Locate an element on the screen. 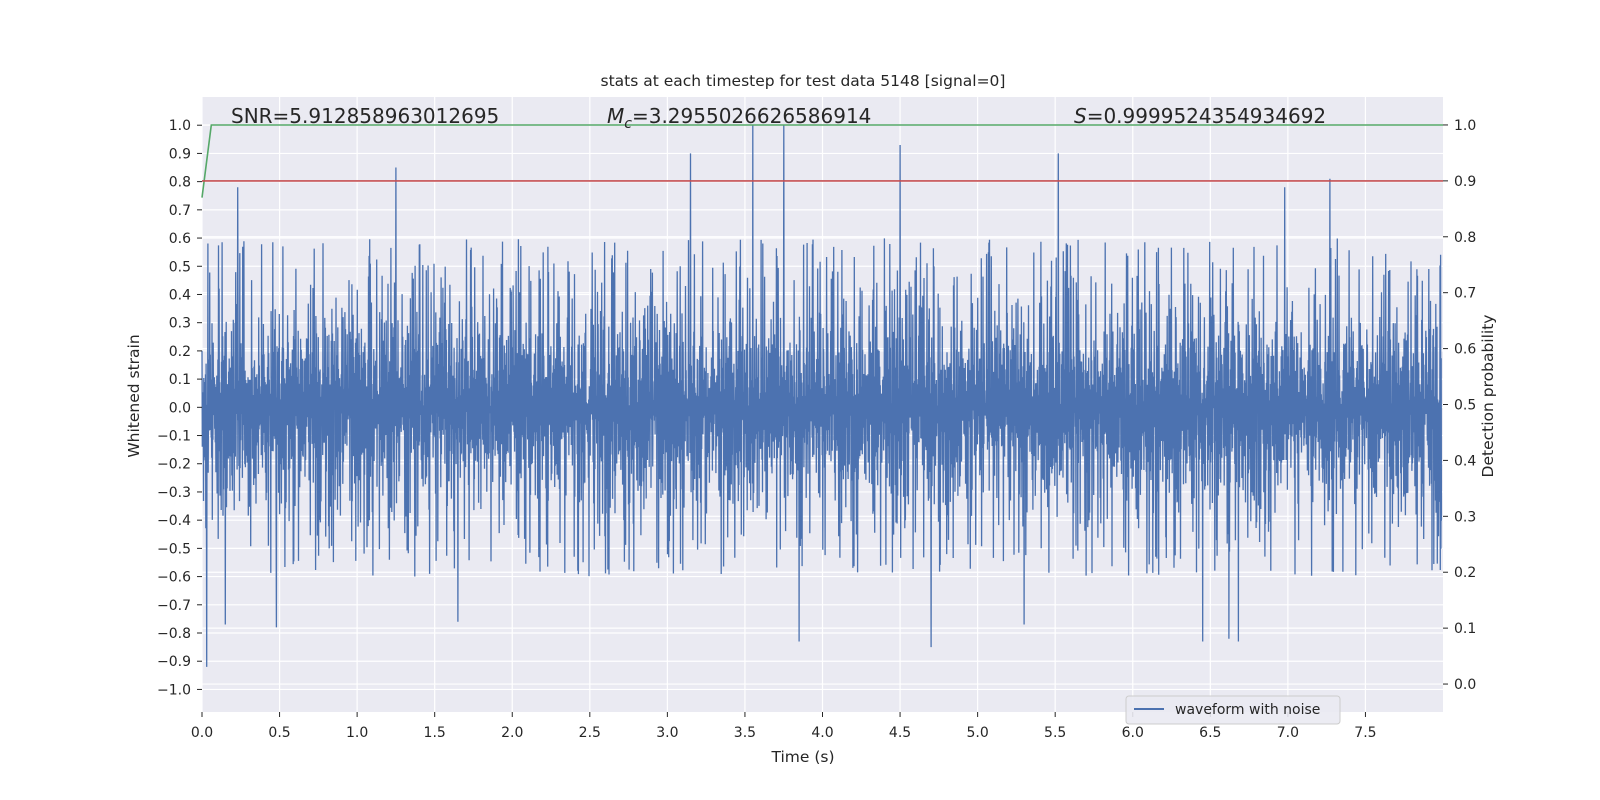 The height and width of the screenshot is (800, 1600). x-tick-label: 1.0 is located at coordinates (357, 733).